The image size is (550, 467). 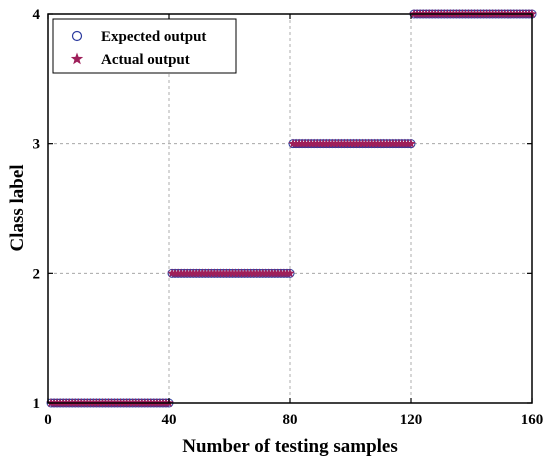 I want to click on x-tick-label: 0, so click(x=48, y=420).